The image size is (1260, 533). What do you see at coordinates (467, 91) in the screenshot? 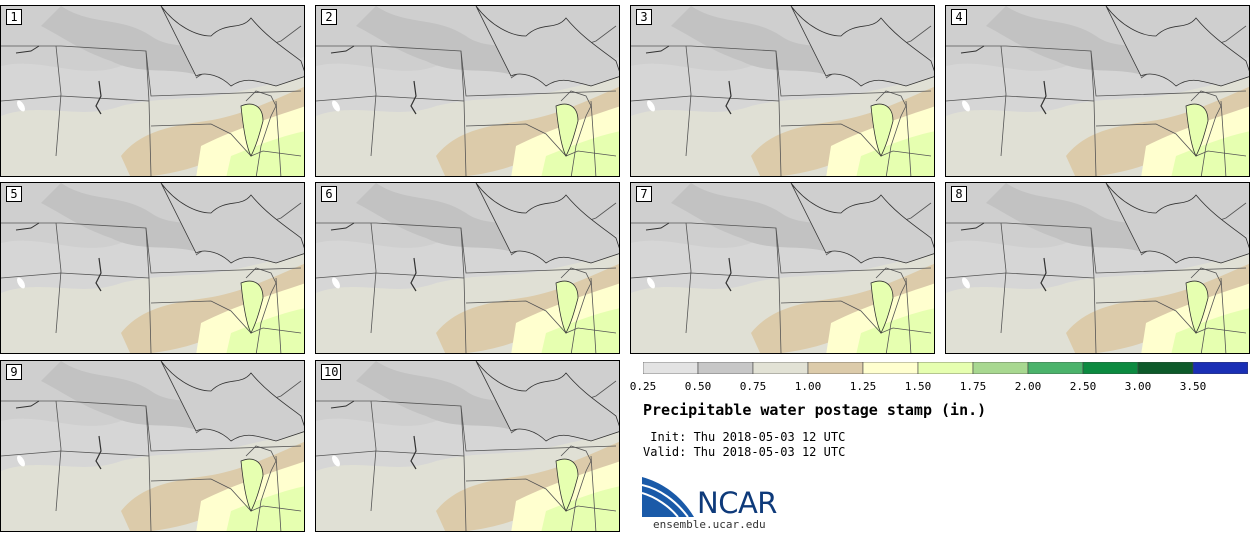
I see `map-panel: 2` at bounding box center [467, 91].